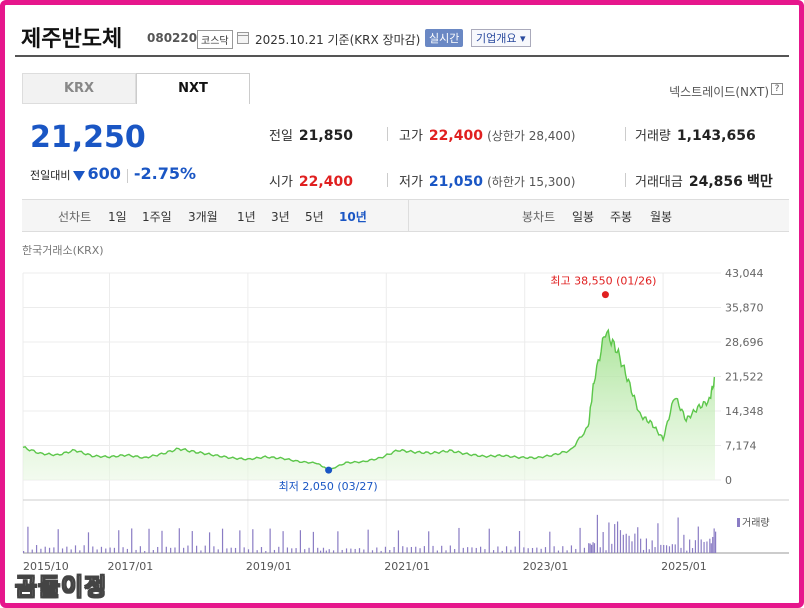 The height and width of the screenshot is (608, 804). What do you see at coordinates (113, 173) in the screenshot?
I see `price-change: 전일대비 600 -2.75%` at bounding box center [113, 173].